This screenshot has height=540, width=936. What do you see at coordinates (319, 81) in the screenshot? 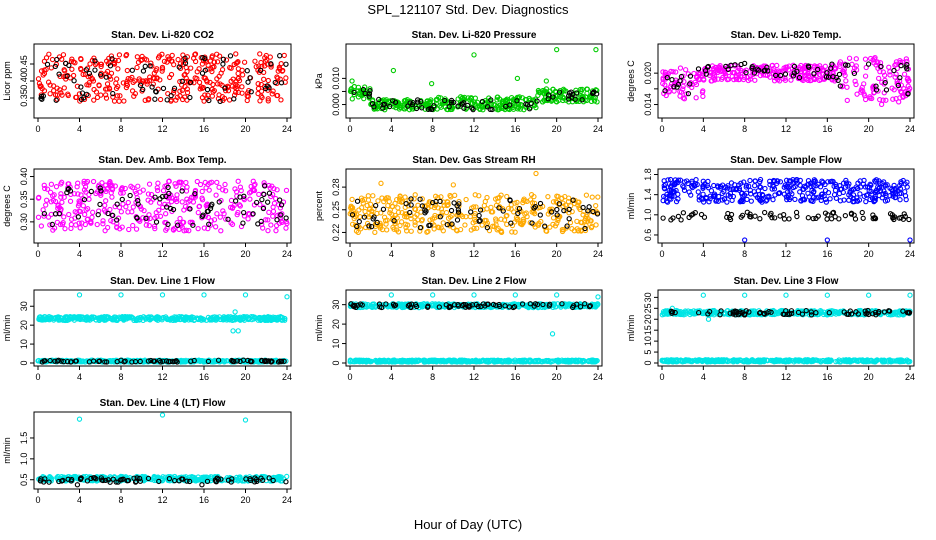
I see `y-axis-label: kPa` at bounding box center [319, 81].